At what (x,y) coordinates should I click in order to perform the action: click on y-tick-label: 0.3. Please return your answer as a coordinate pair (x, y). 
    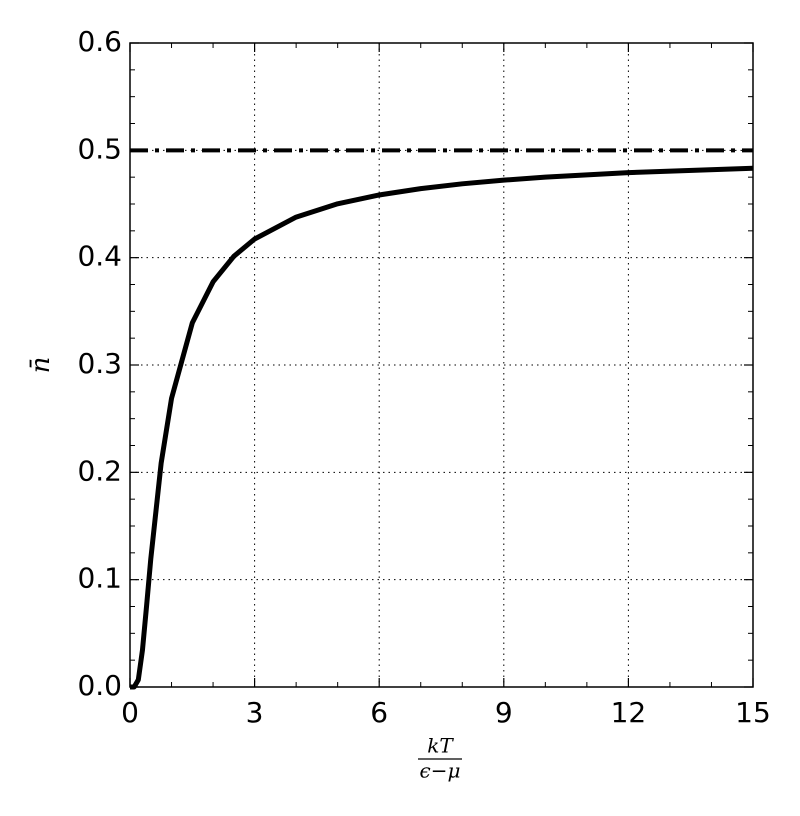
    Looking at the image, I should click on (99, 363).